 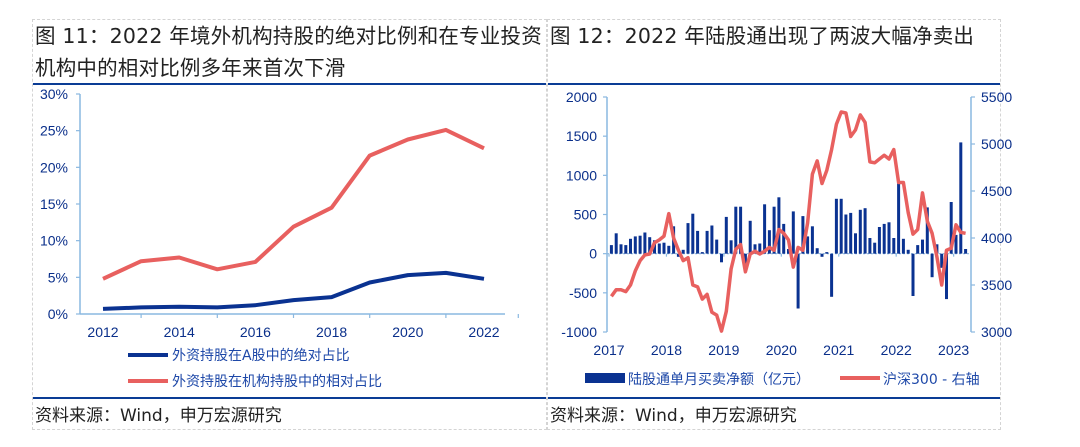 I want to click on figure-11-top-rule, so click(x=289, y=84).